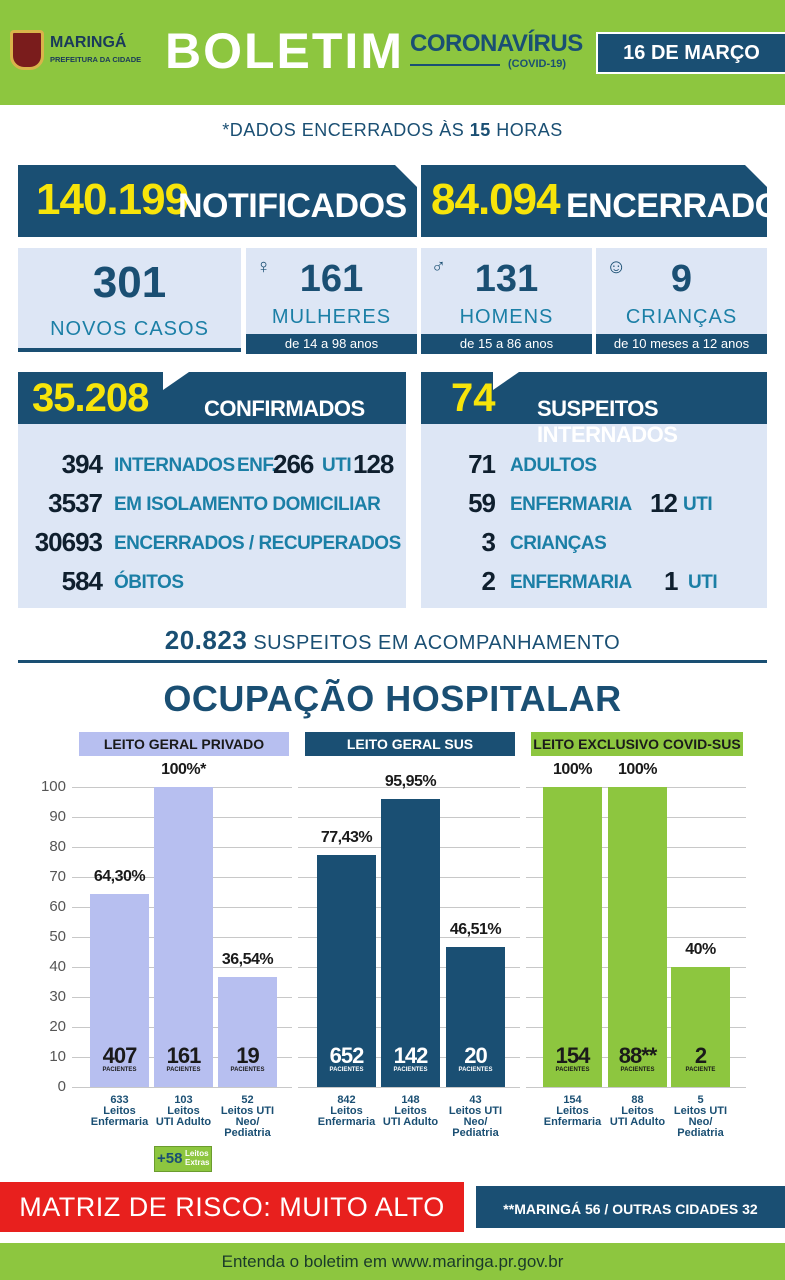 The image size is (785, 1280). I want to click on y-tick-label: 80, so click(57, 846).